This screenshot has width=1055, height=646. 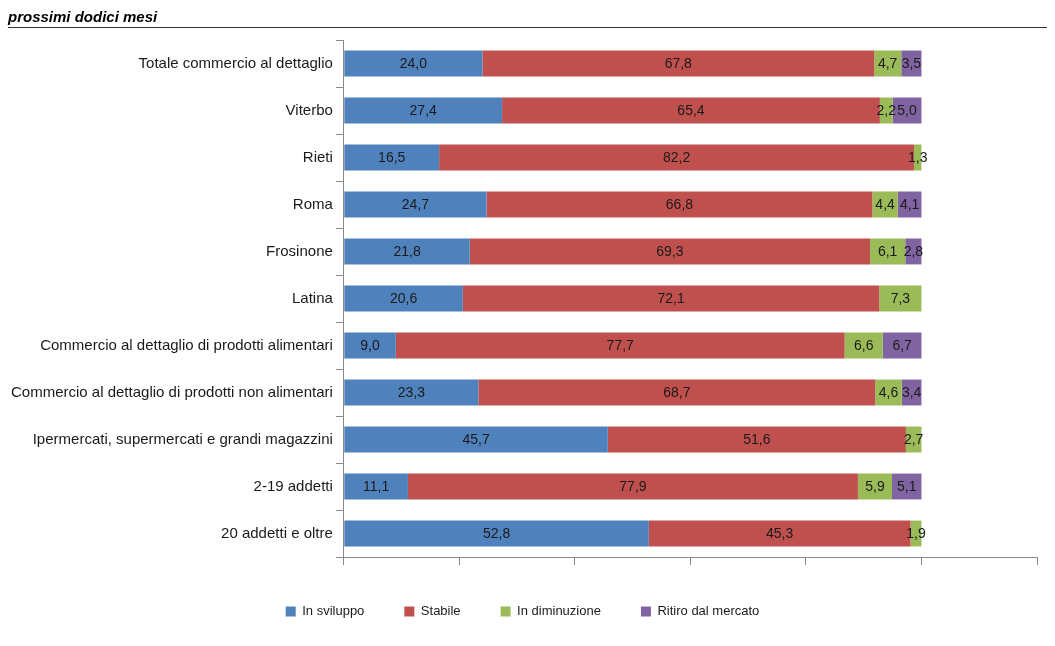 I want to click on data-label: 16,5, so click(x=392, y=157).